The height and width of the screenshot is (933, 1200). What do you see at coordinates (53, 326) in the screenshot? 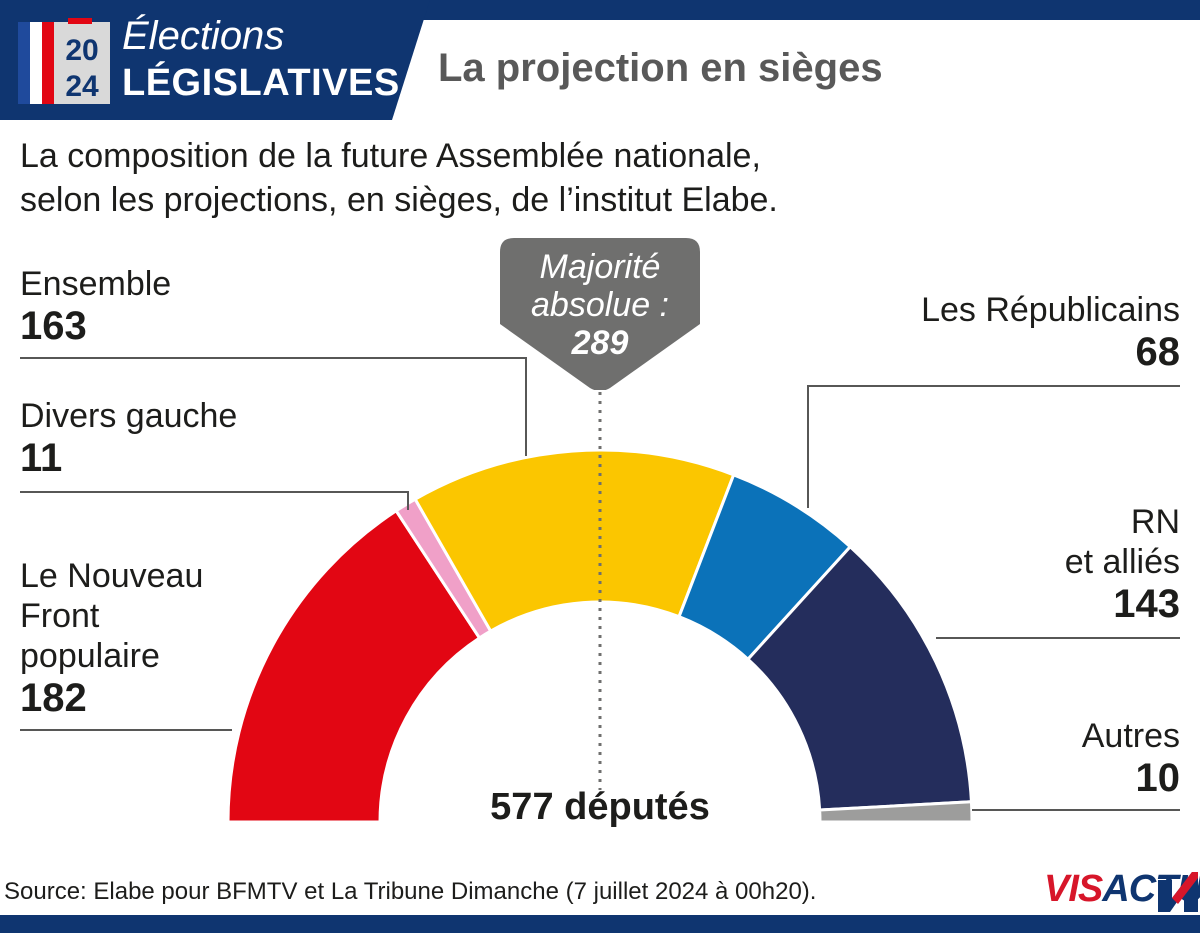
I see `label-value: 163` at bounding box center [53, 326].